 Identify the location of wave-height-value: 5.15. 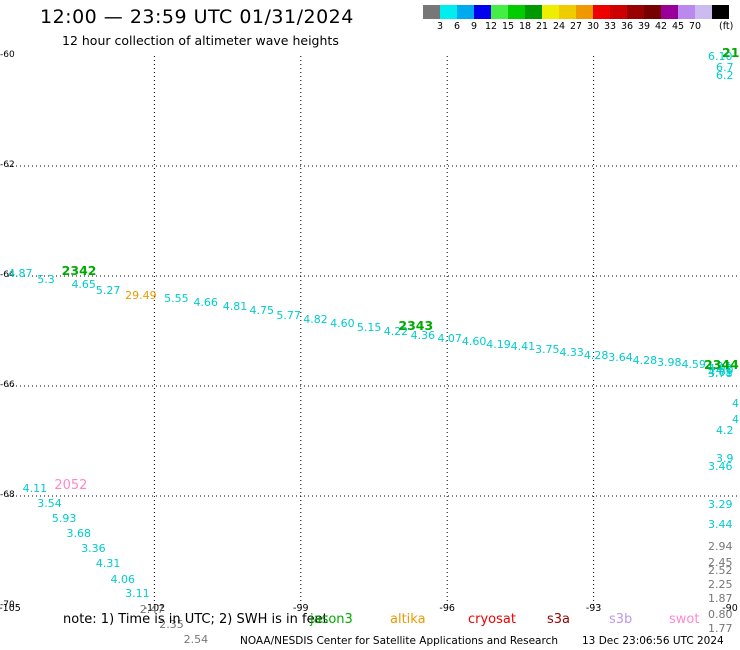
(369, 328).